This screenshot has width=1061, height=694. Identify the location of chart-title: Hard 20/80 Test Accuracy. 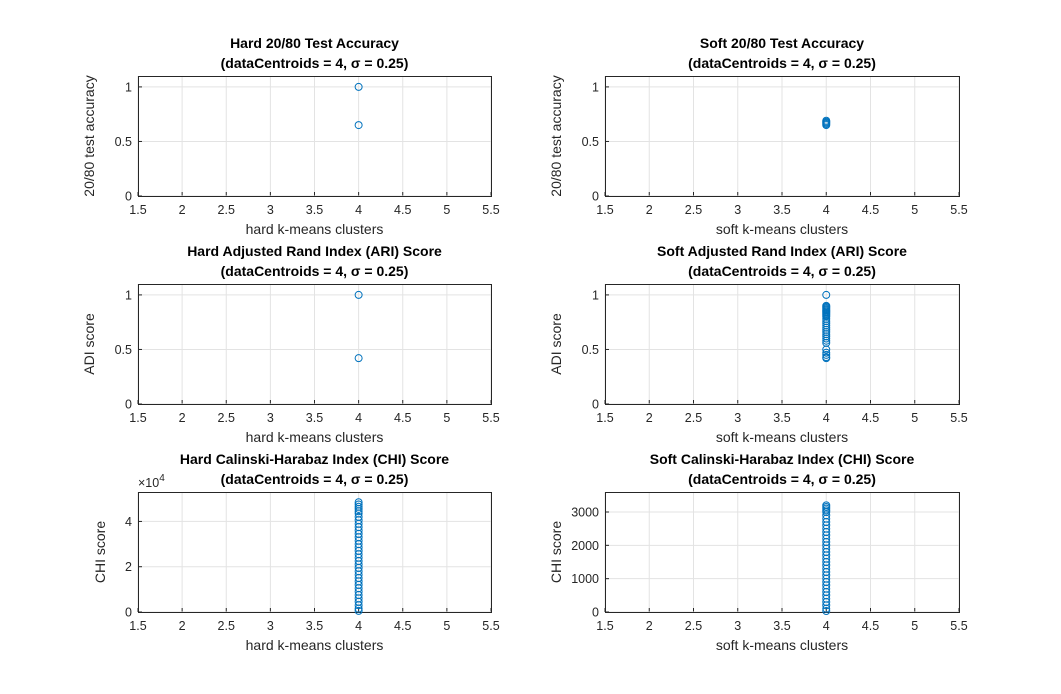
(314, 43).